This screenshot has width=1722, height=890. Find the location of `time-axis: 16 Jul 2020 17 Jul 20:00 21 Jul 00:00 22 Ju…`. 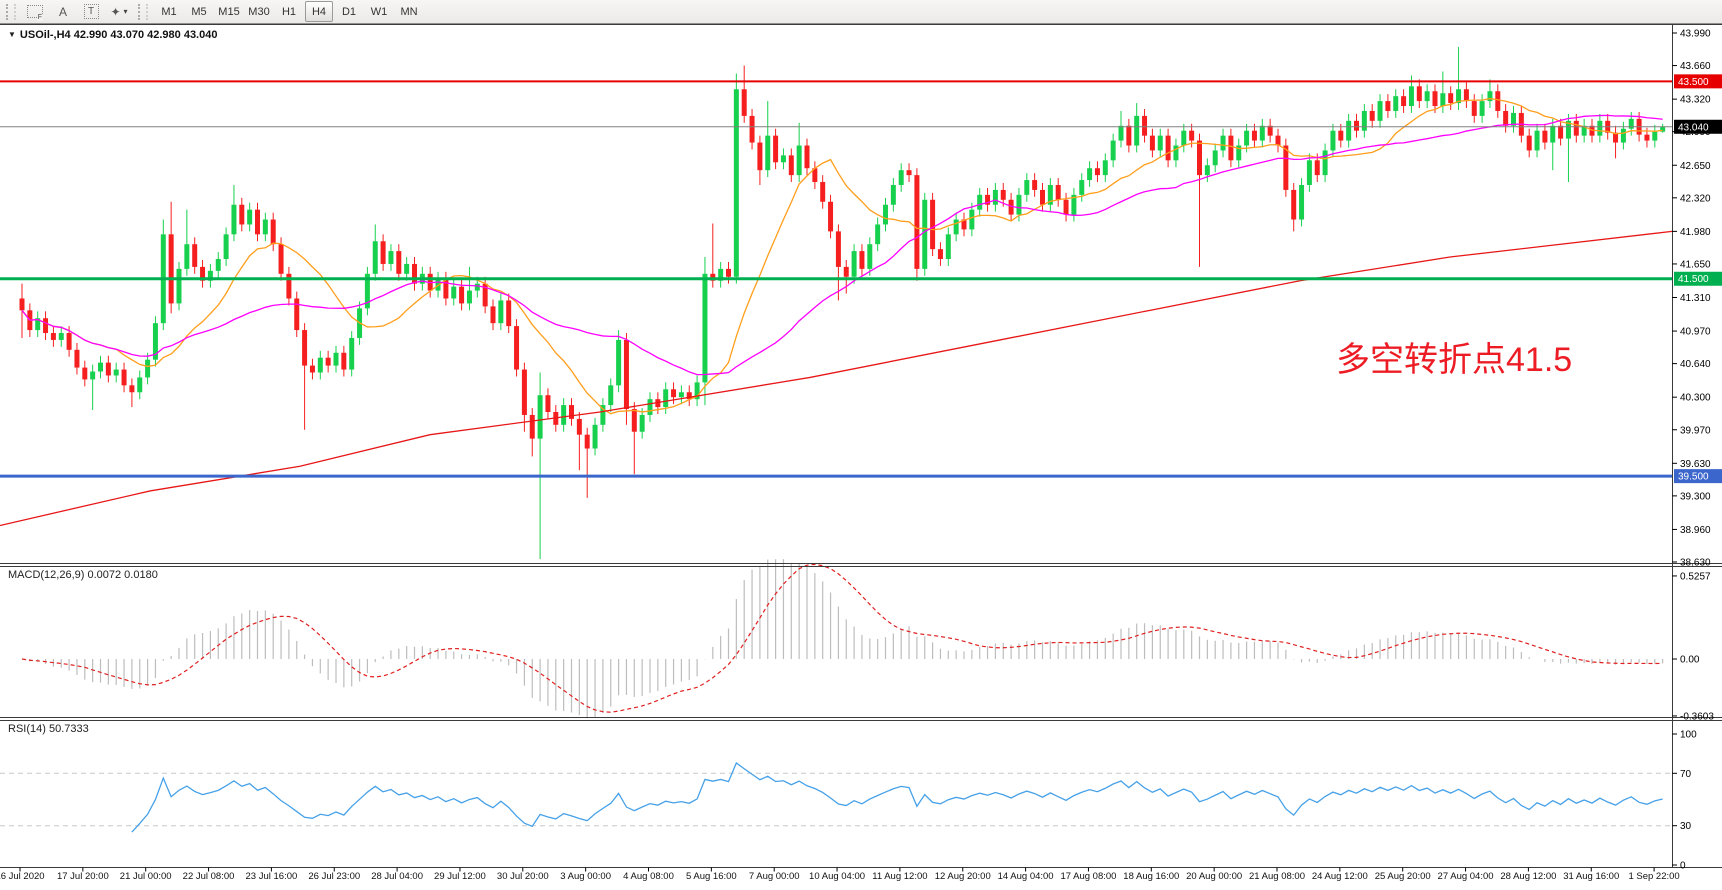

time-axis: 16 Jul 2020 17 Jul 20:00 21 Jul 00:00 22 Ju… is located at coordinates (861, 879).